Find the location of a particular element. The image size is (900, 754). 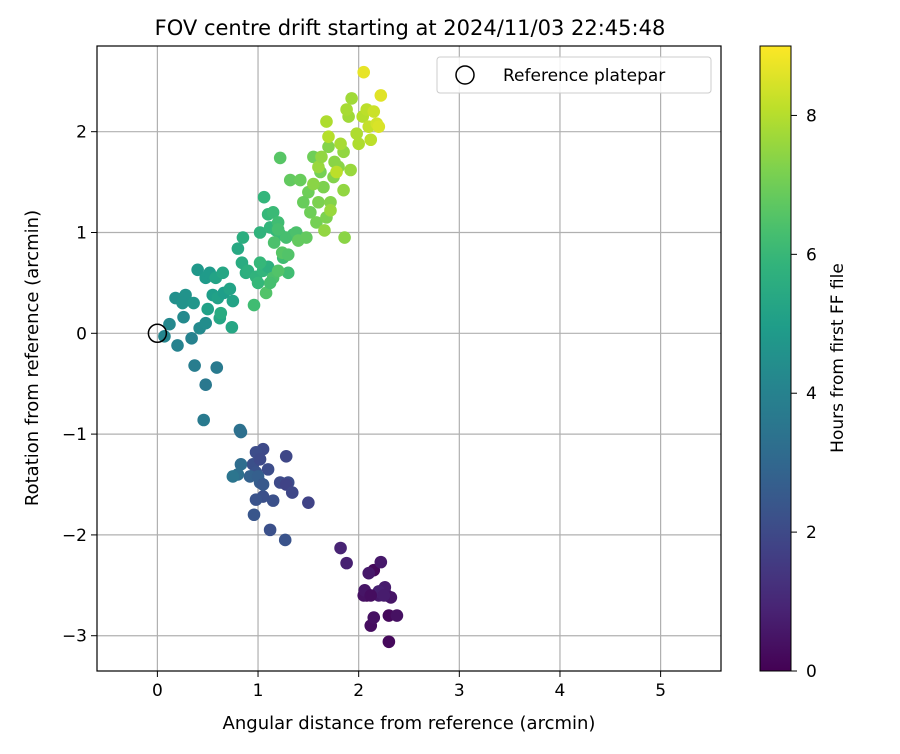

x-tick-label: 3 is located at coordinates (459, 691).